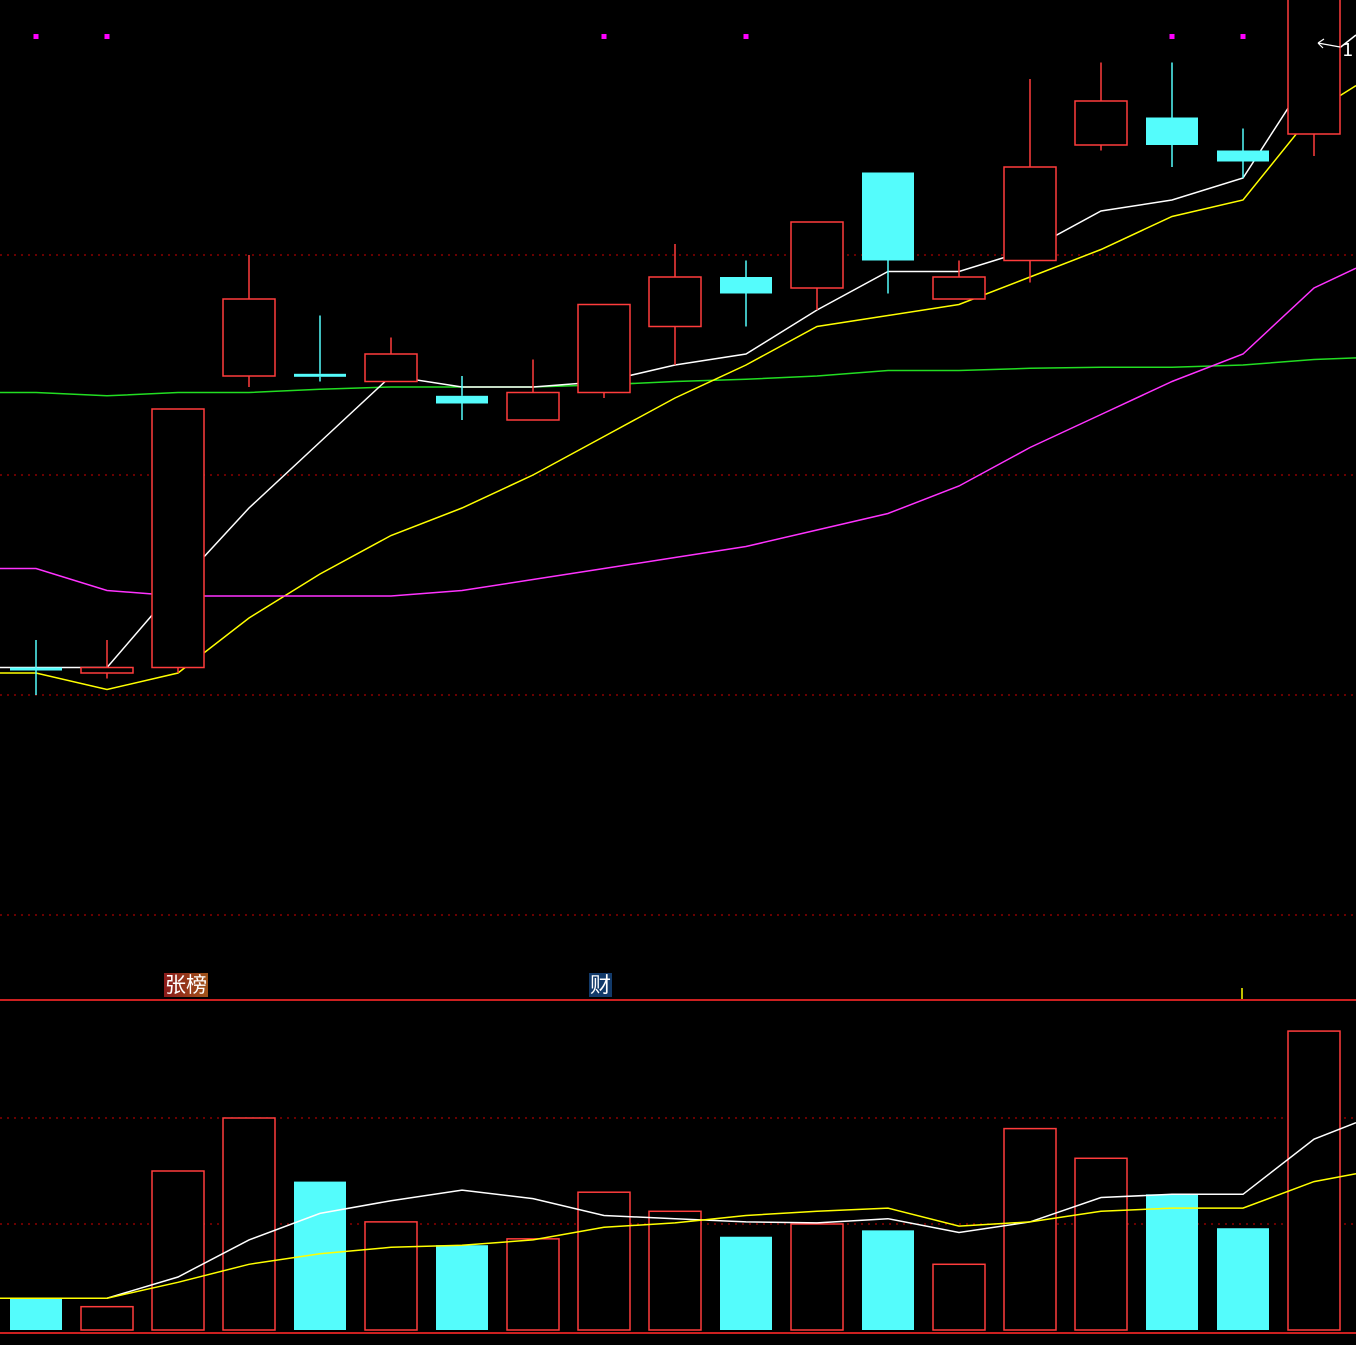 This screenshot has height=1345, width=1356. Describe the element at coordinates (678, 377) in the screenshot. I see `flat-line` at that location.